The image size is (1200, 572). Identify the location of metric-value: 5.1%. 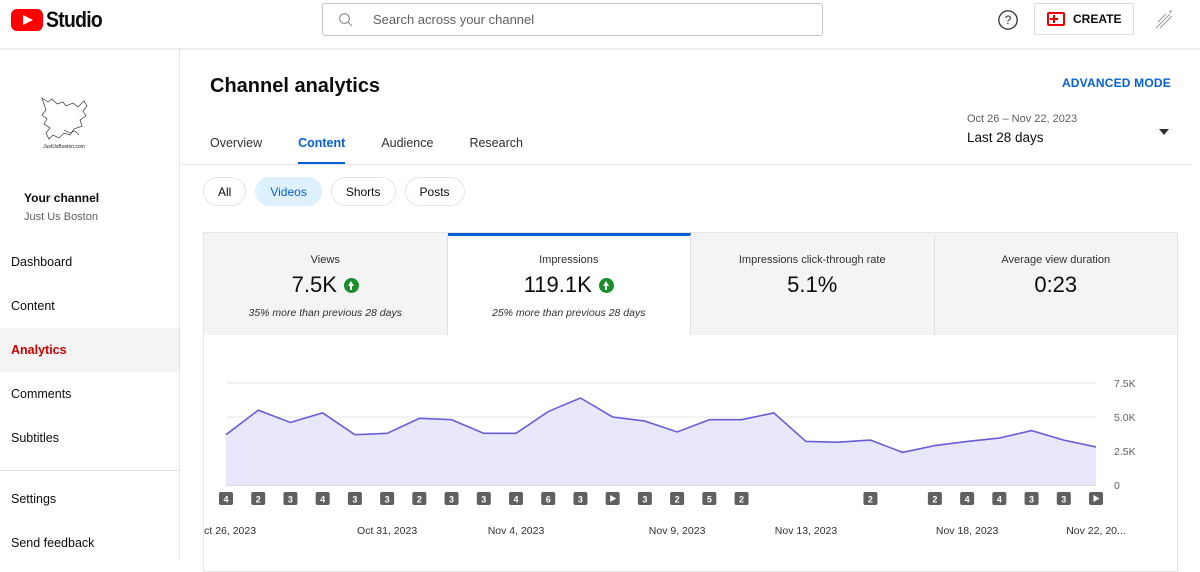
(812, 284).